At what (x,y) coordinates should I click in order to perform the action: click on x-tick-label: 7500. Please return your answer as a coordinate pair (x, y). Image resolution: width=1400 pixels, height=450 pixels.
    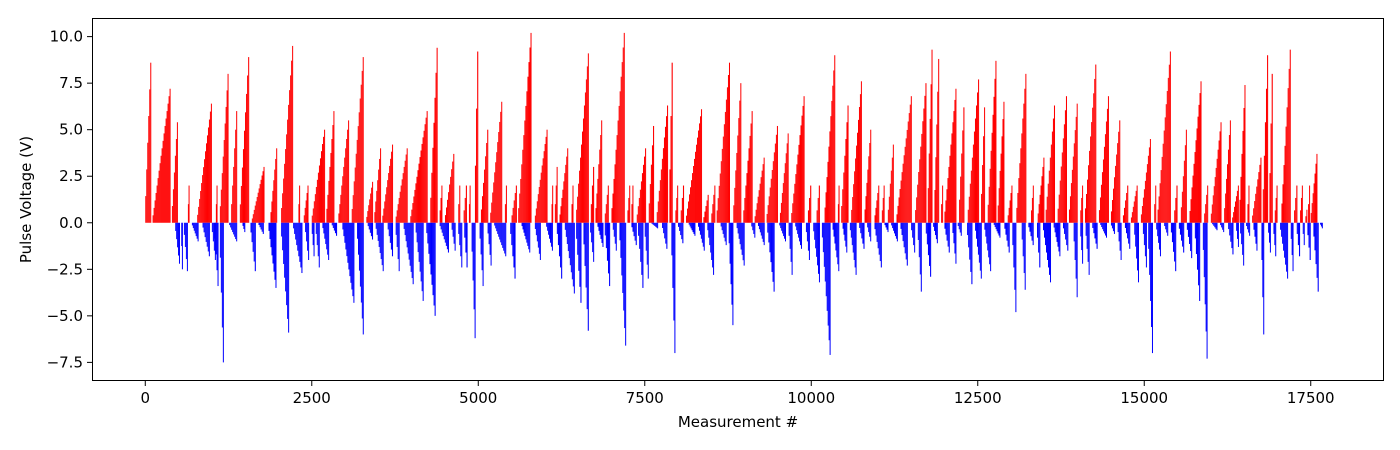
    Looking at the image, I should click on (645, 398).